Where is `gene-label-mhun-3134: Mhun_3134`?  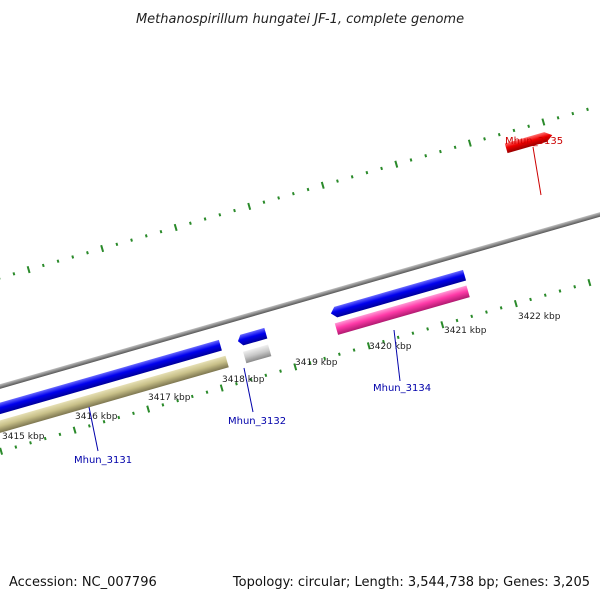 gene-label-mhun-3134: Mhun_3134 is located at coordinates (402, 388).